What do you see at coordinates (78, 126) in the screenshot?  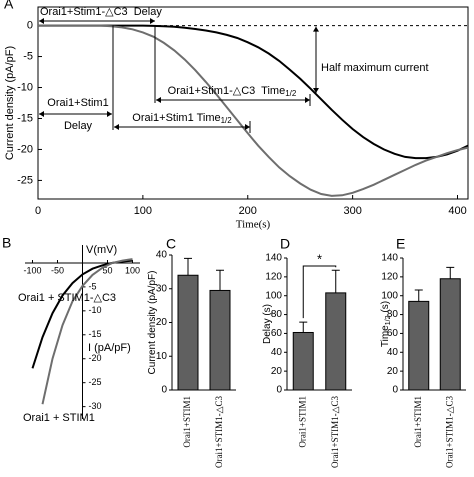 I see `annotation: Delay` at bounding box center [78, 126].